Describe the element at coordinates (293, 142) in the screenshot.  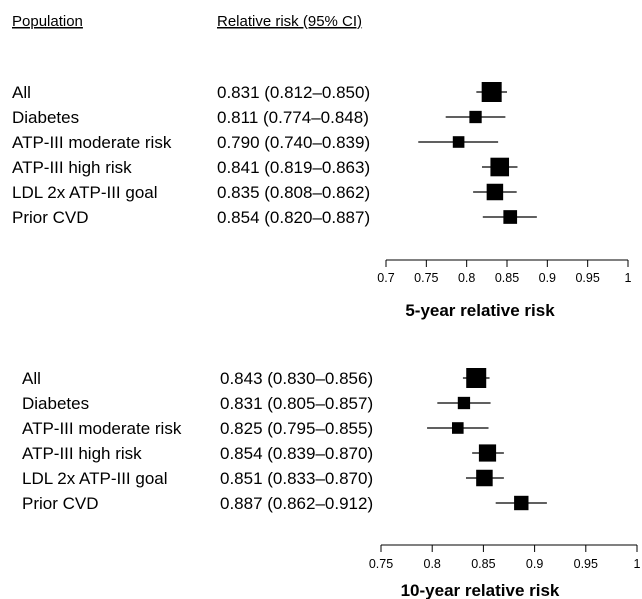
I see `row-estimate-text: 0.790 (0.740–0.839)` at that location.